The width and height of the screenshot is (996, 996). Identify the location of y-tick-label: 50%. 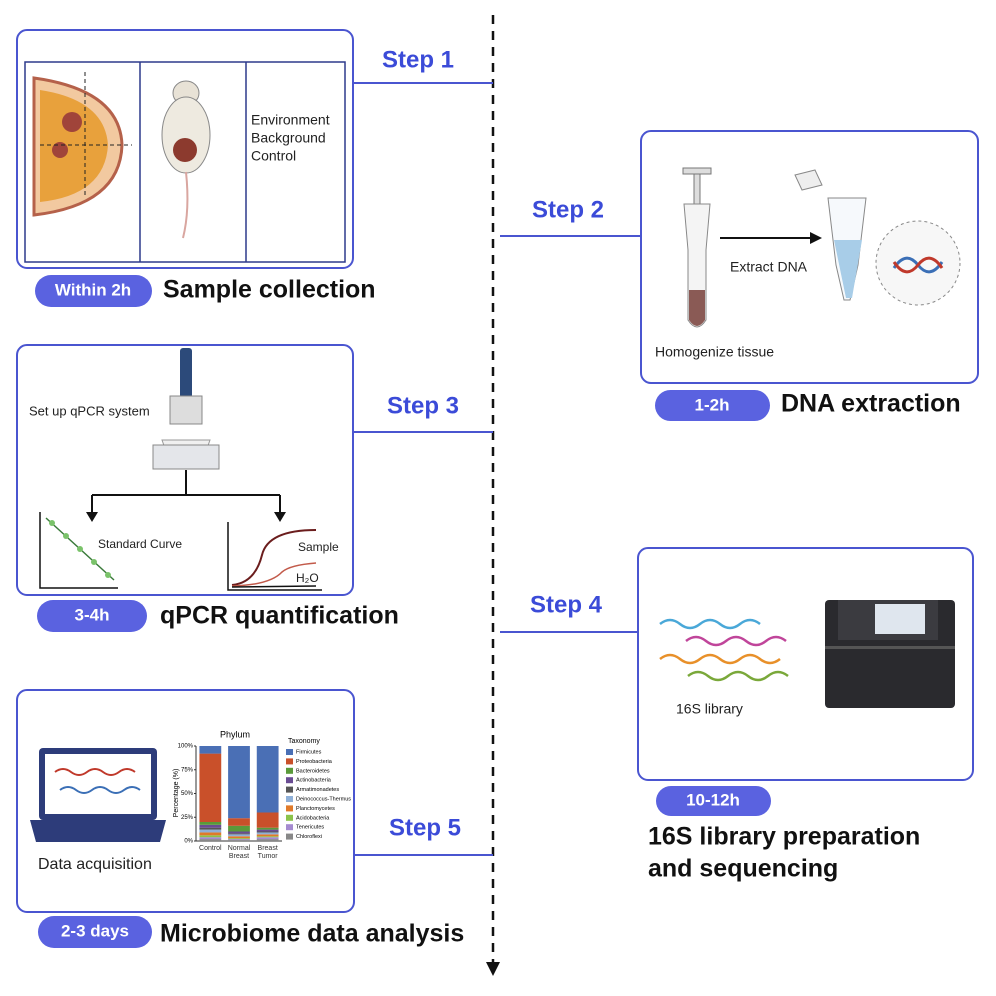
(187, 794).